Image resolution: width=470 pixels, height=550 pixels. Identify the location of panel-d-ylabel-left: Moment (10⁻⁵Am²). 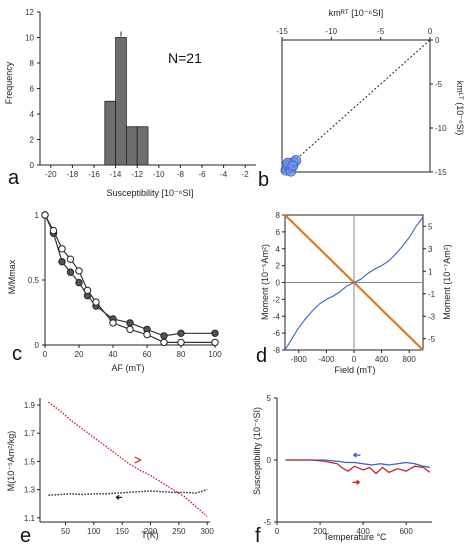
(265, 282).